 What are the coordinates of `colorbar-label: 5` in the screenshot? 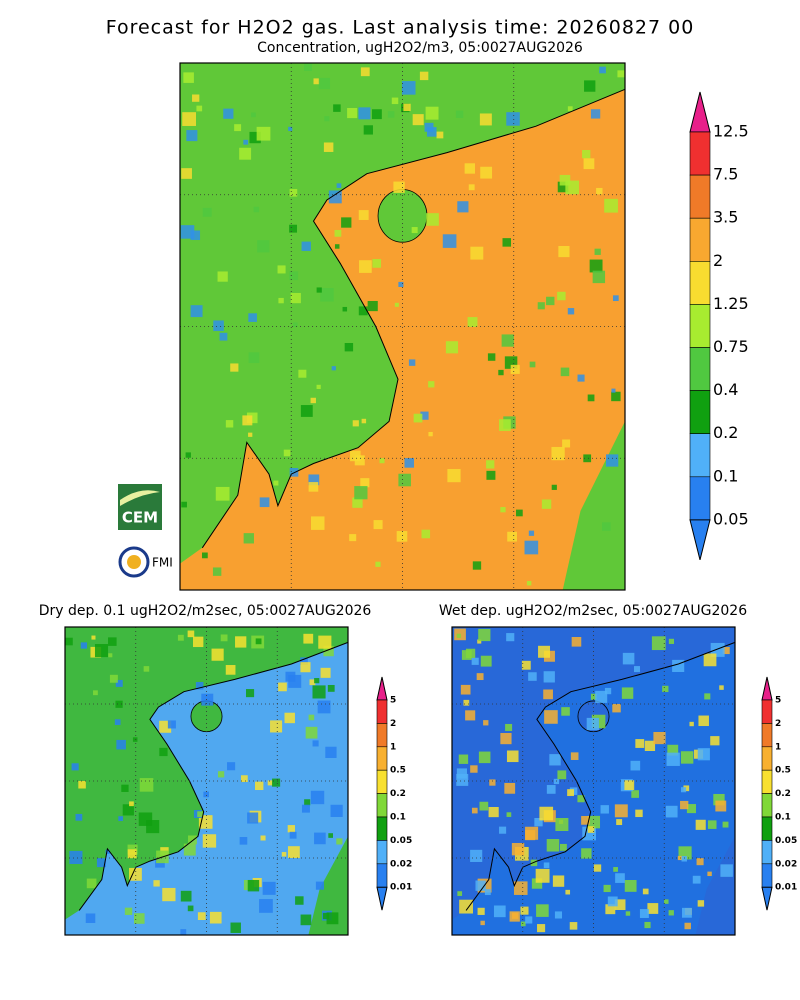 It's located at (393, 701).